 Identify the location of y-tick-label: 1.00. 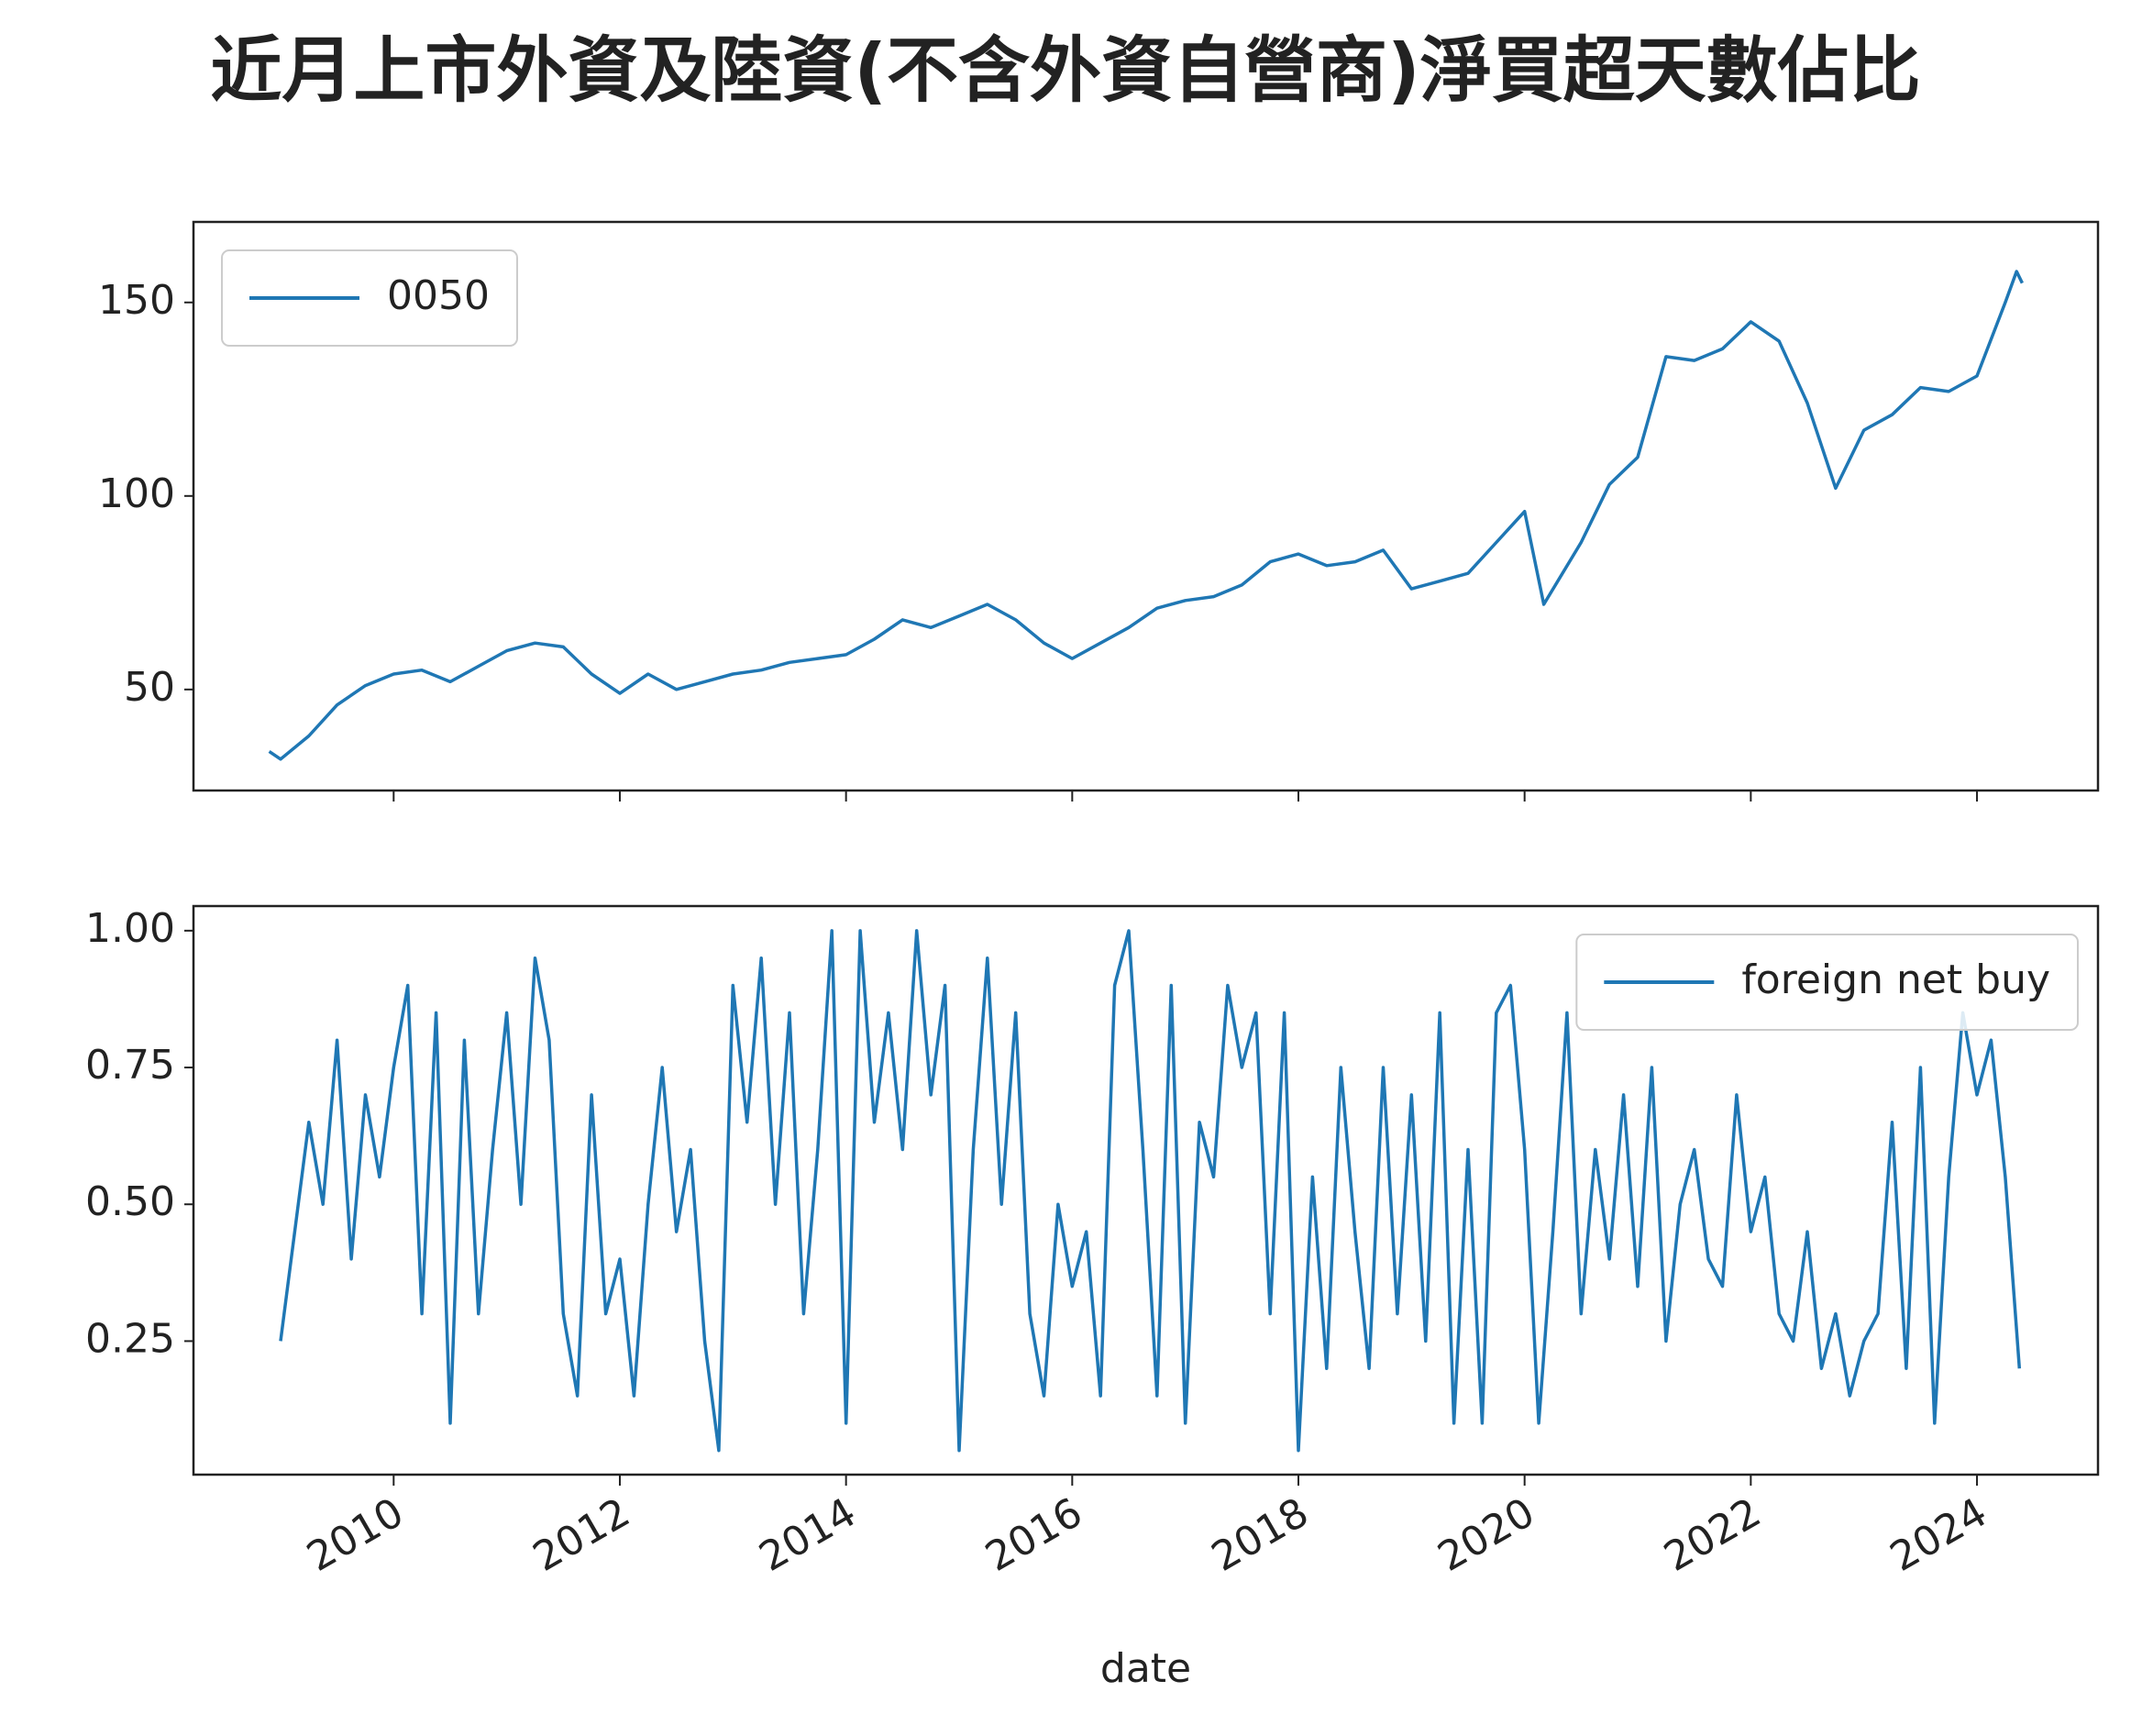
(130, 928).